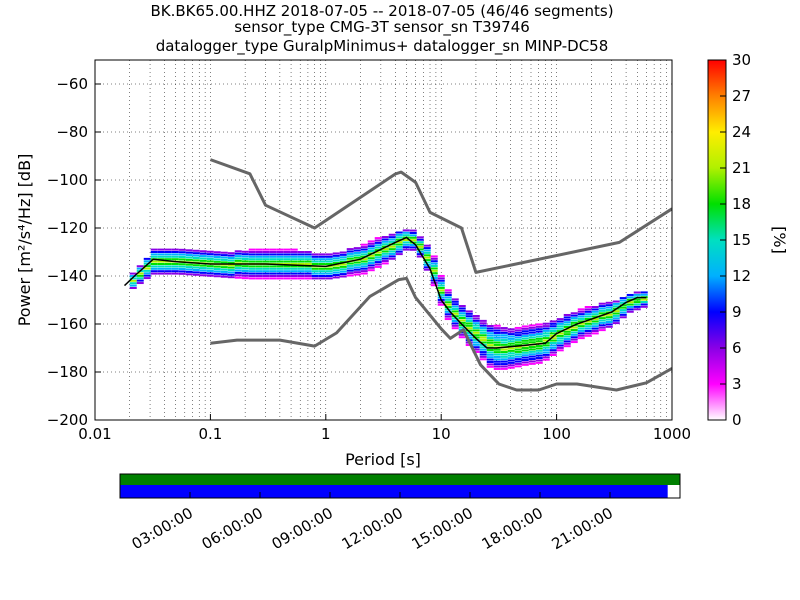 Image resolution: width=800 pixels, height=600 pixels. What do you see at coordinates (384, 428) in the screenshot?
I see `x-ticks: 0.01 0.1 1 10 100 1000` at bounding box center [384, 428].